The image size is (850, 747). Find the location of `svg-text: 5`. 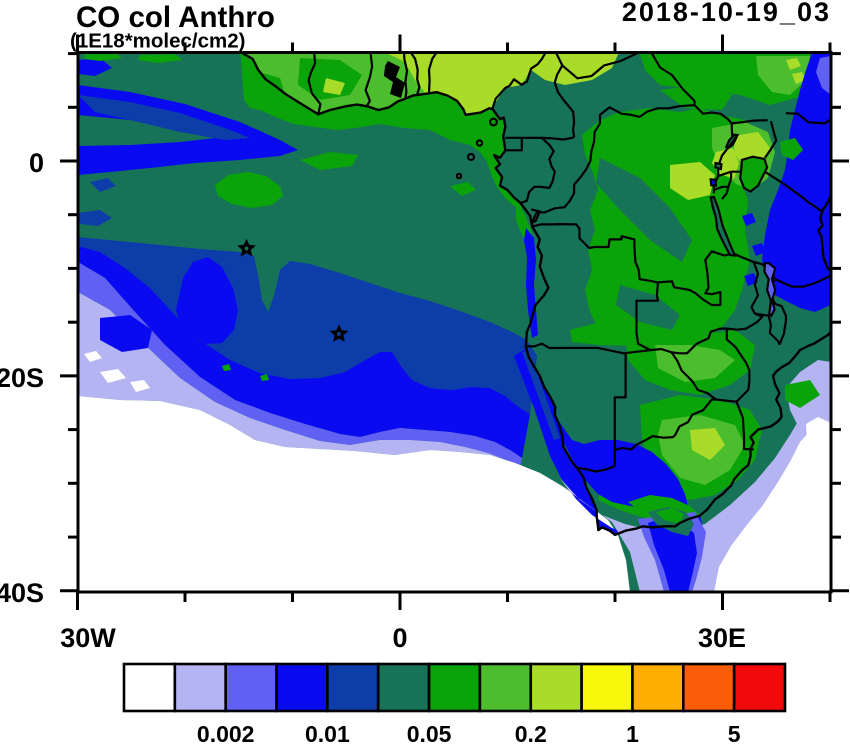

svg-text: 5 is located at coordinates (734, 734).